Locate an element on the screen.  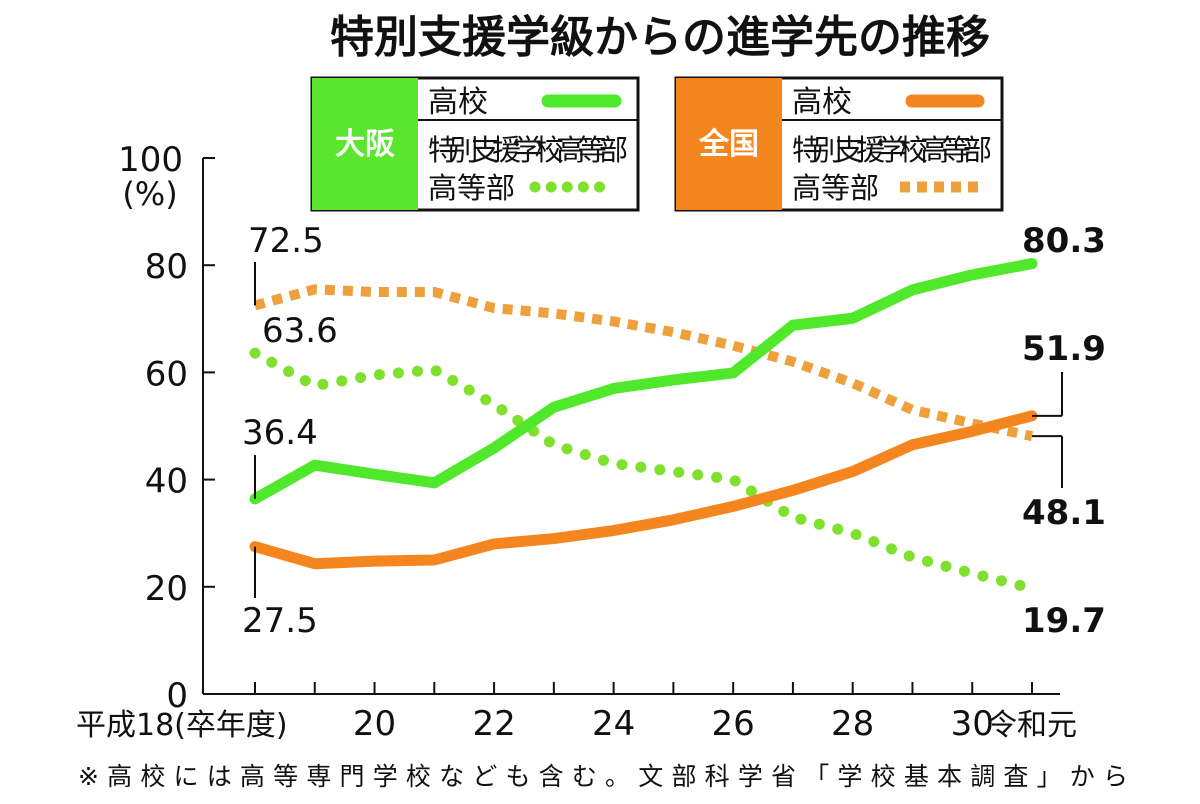
x-tick-label: 28 is located at coordinates (852, 724).